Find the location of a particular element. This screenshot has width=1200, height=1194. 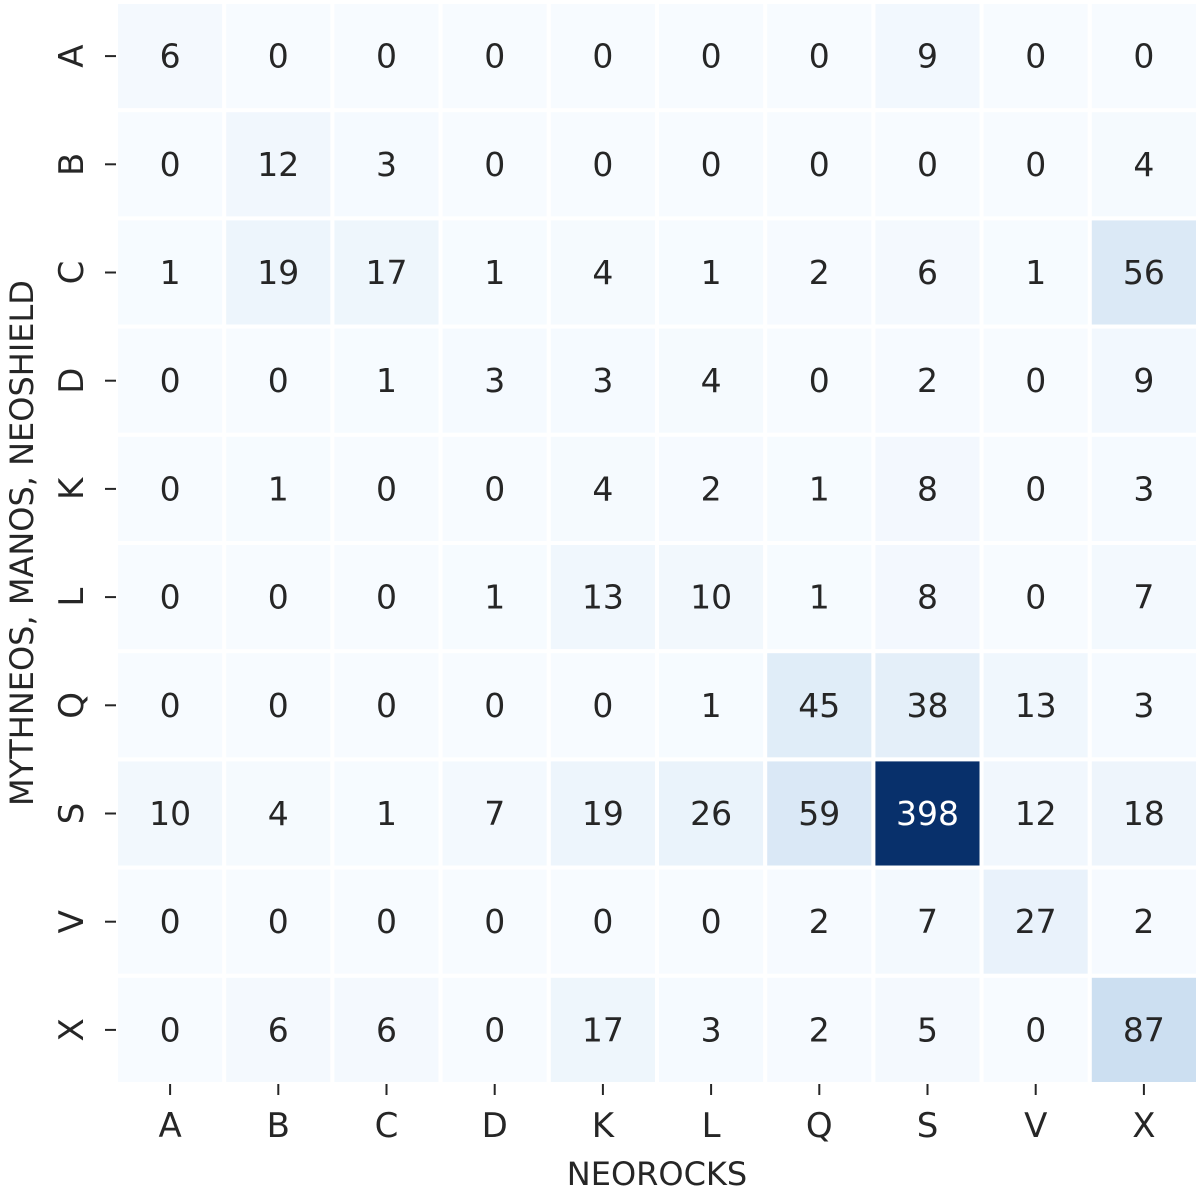

cell-value-label: 10 is located at coordinates (170, 813).